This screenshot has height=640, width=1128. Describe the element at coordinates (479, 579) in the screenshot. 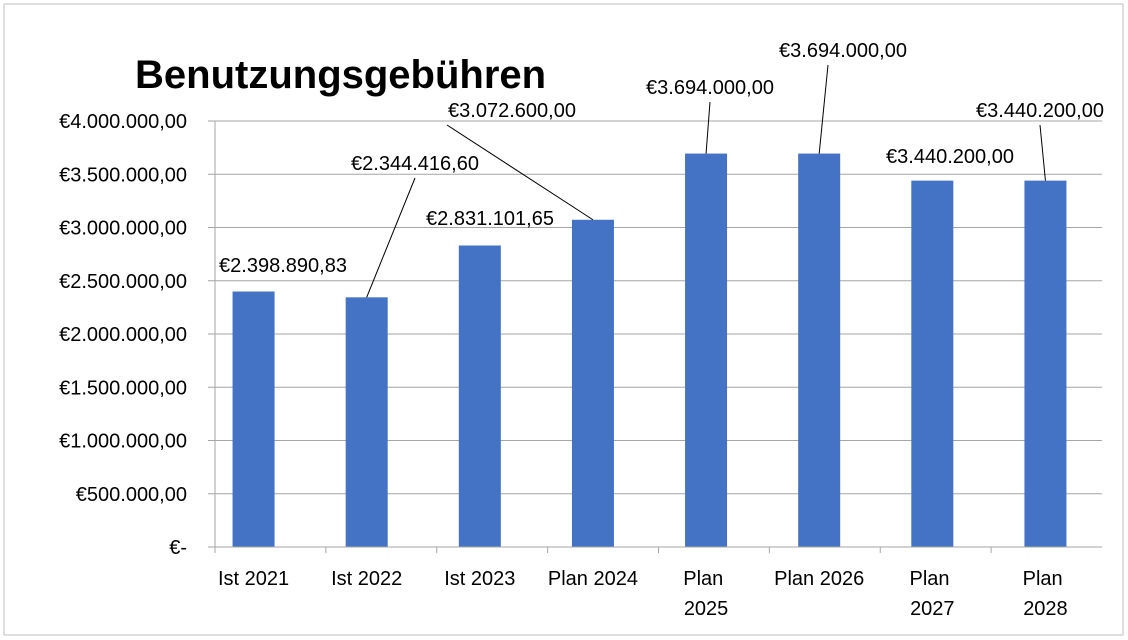

I see `x-tick-label: Ist 2023` at that location.